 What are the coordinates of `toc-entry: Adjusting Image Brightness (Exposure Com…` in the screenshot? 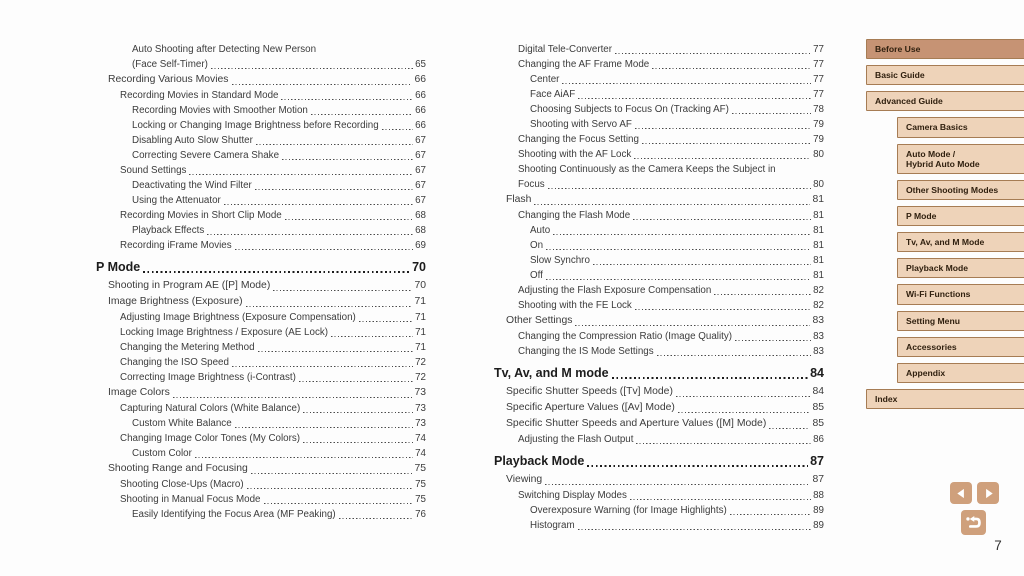 It's located at (261, 317).